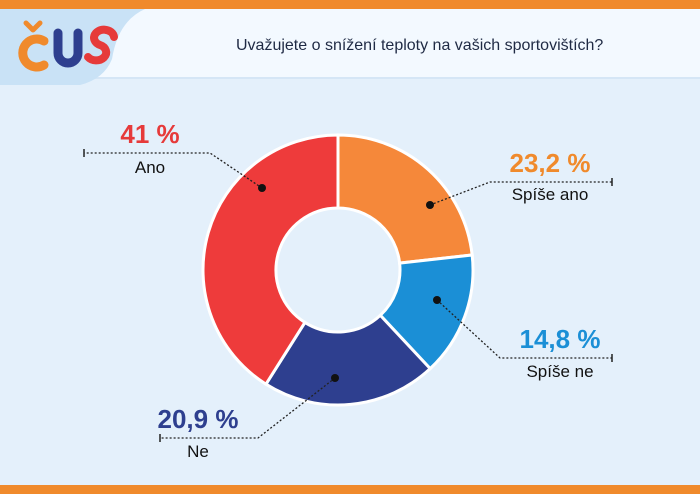 The height and width of the screenshot is (494, 700). What do you see at coordinates (348, 360) in the screenshot?
I see `slice-ne` at bounding box center [348, 360].